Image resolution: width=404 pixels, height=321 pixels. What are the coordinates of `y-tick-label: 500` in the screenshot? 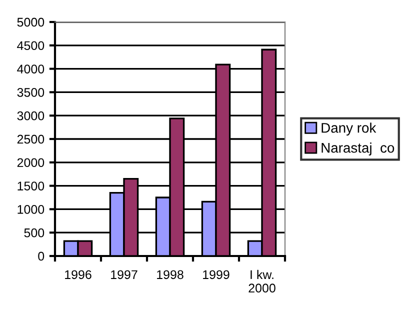 It's located at (34, 233).